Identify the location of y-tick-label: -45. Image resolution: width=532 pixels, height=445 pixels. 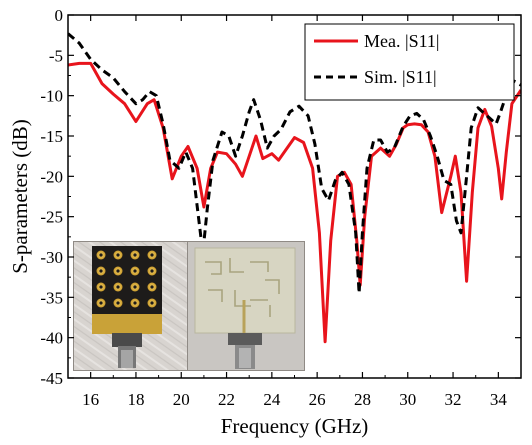
(51, 378).